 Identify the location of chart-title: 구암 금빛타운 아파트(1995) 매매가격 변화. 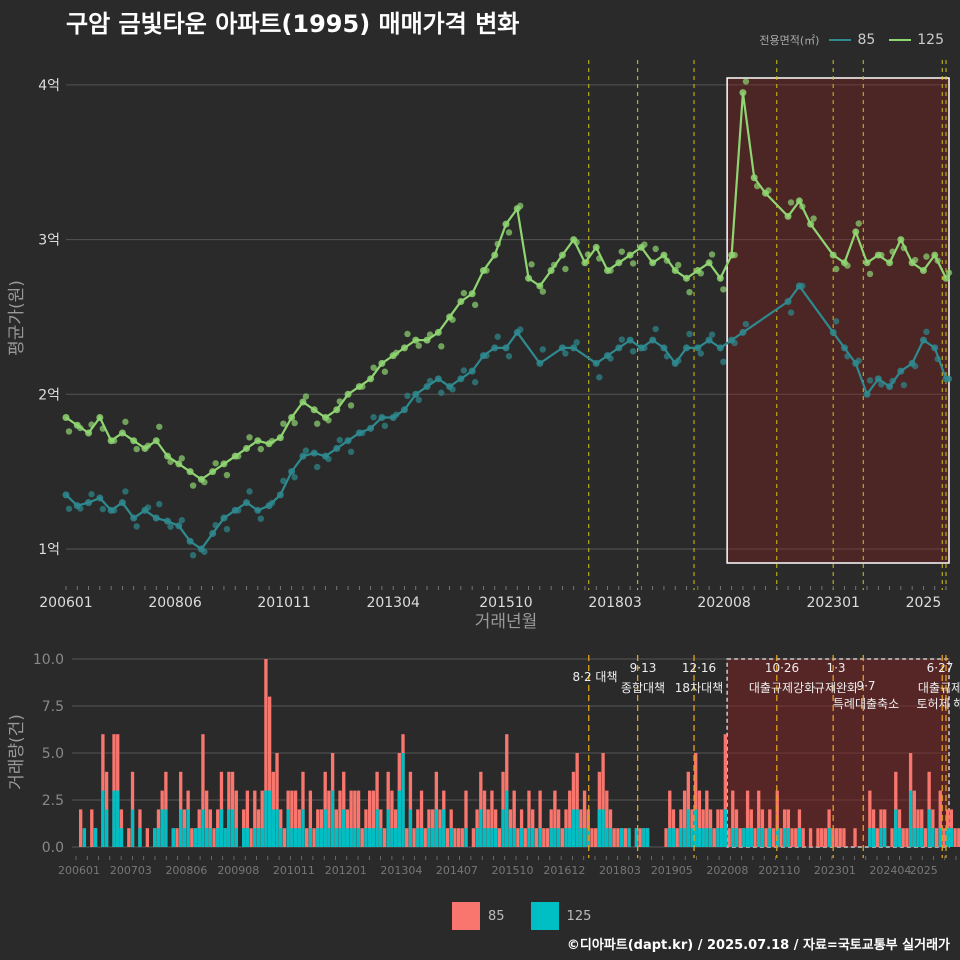
(293, 24).